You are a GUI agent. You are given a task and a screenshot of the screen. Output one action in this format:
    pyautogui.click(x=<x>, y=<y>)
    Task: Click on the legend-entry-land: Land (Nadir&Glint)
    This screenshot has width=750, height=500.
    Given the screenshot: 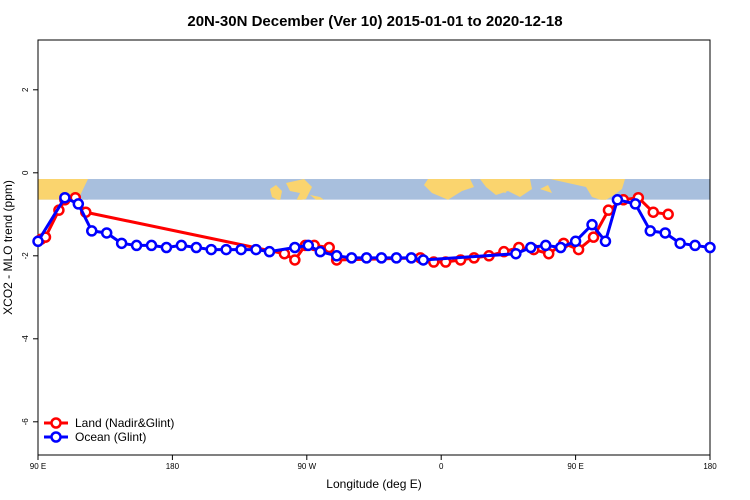 What is the action you would take?
    pyautogui.click(x=109, y=423)
    